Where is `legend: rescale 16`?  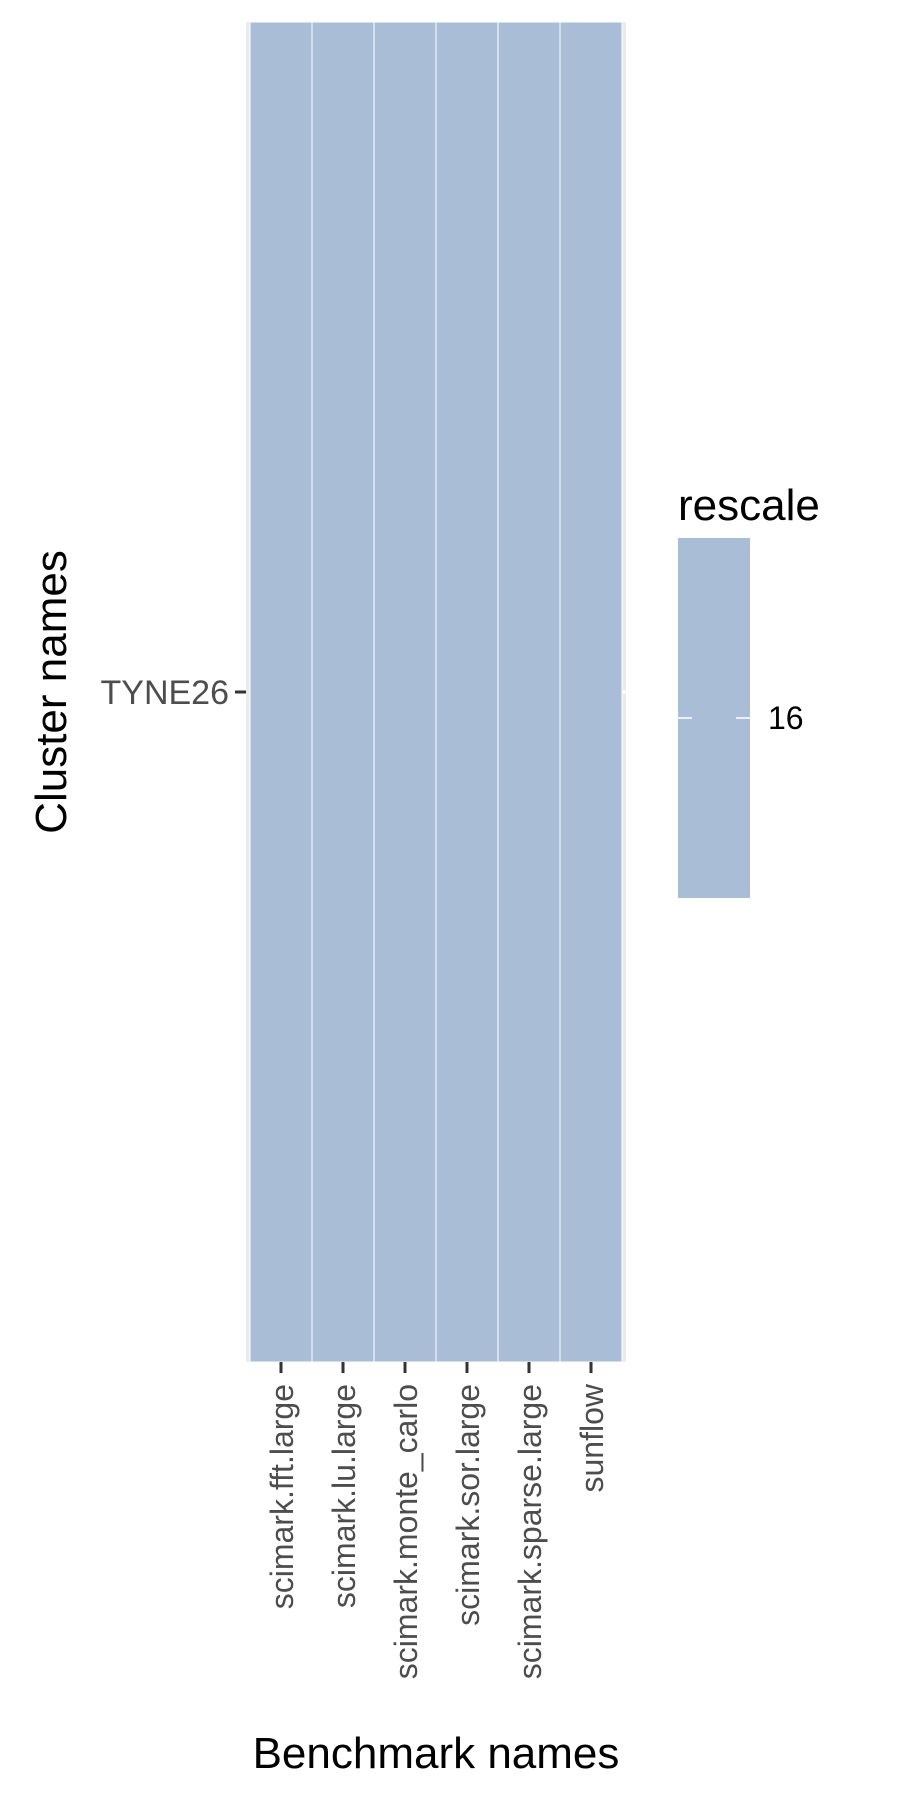
legend: rescale 16 is located at coordinates (749, 689).